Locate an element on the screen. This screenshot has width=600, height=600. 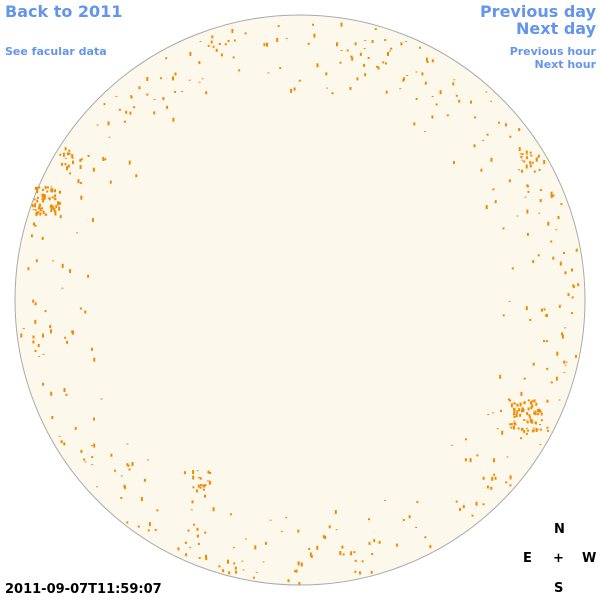
next-day-link: Next day is located at coordinates (556, 28).